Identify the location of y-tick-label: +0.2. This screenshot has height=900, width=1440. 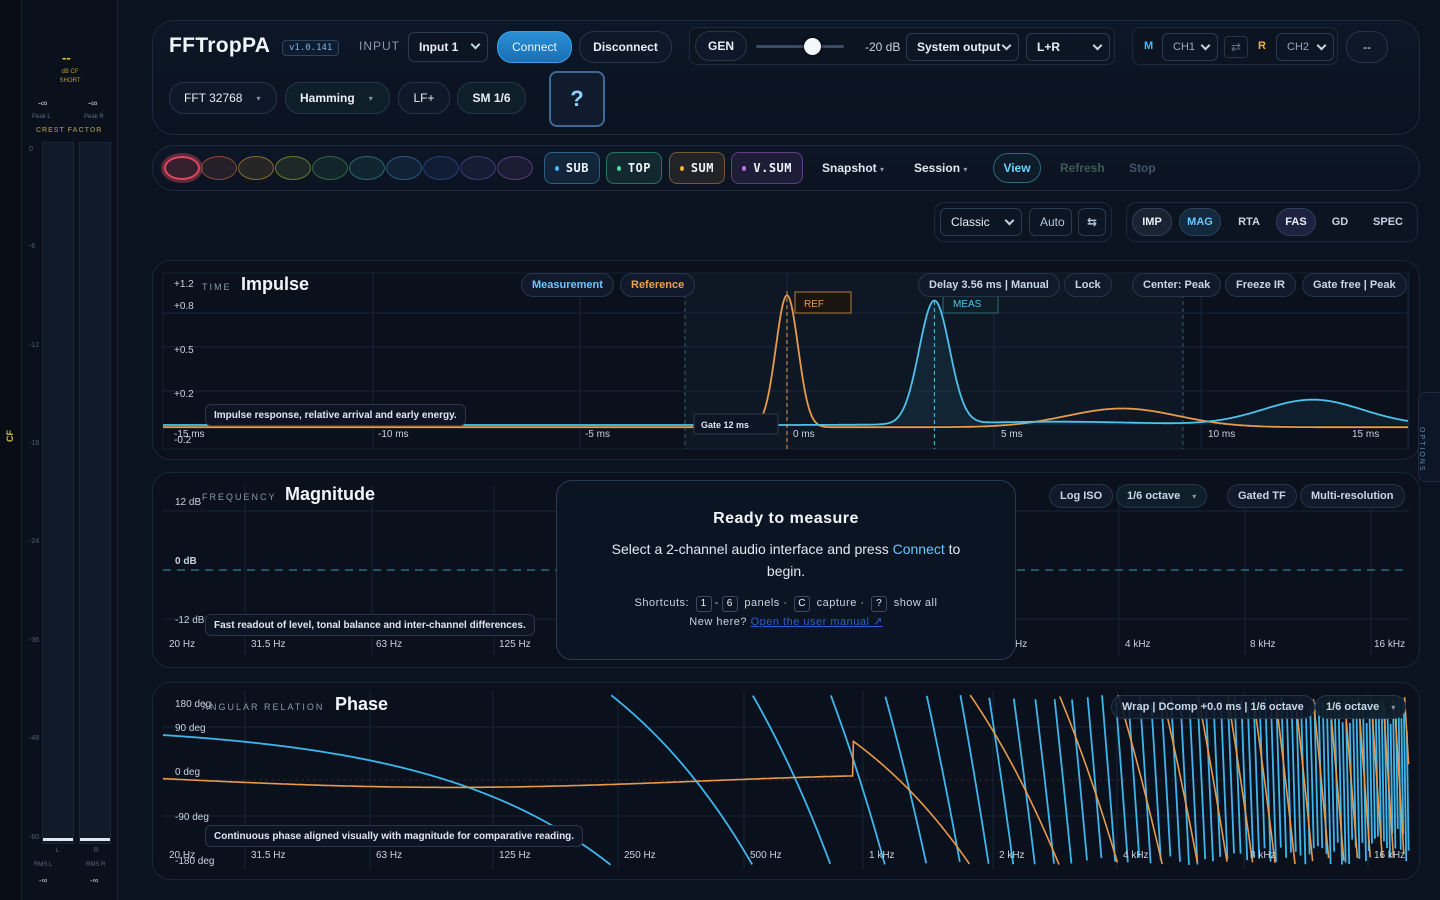
(184, 394).